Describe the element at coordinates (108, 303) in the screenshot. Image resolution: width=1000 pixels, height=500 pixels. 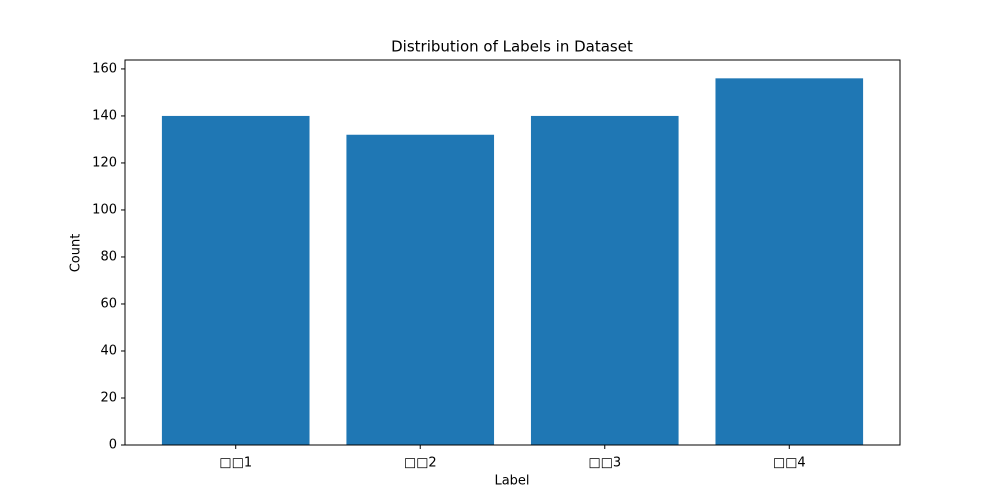
I see `y-tick-label: 60` at that location.